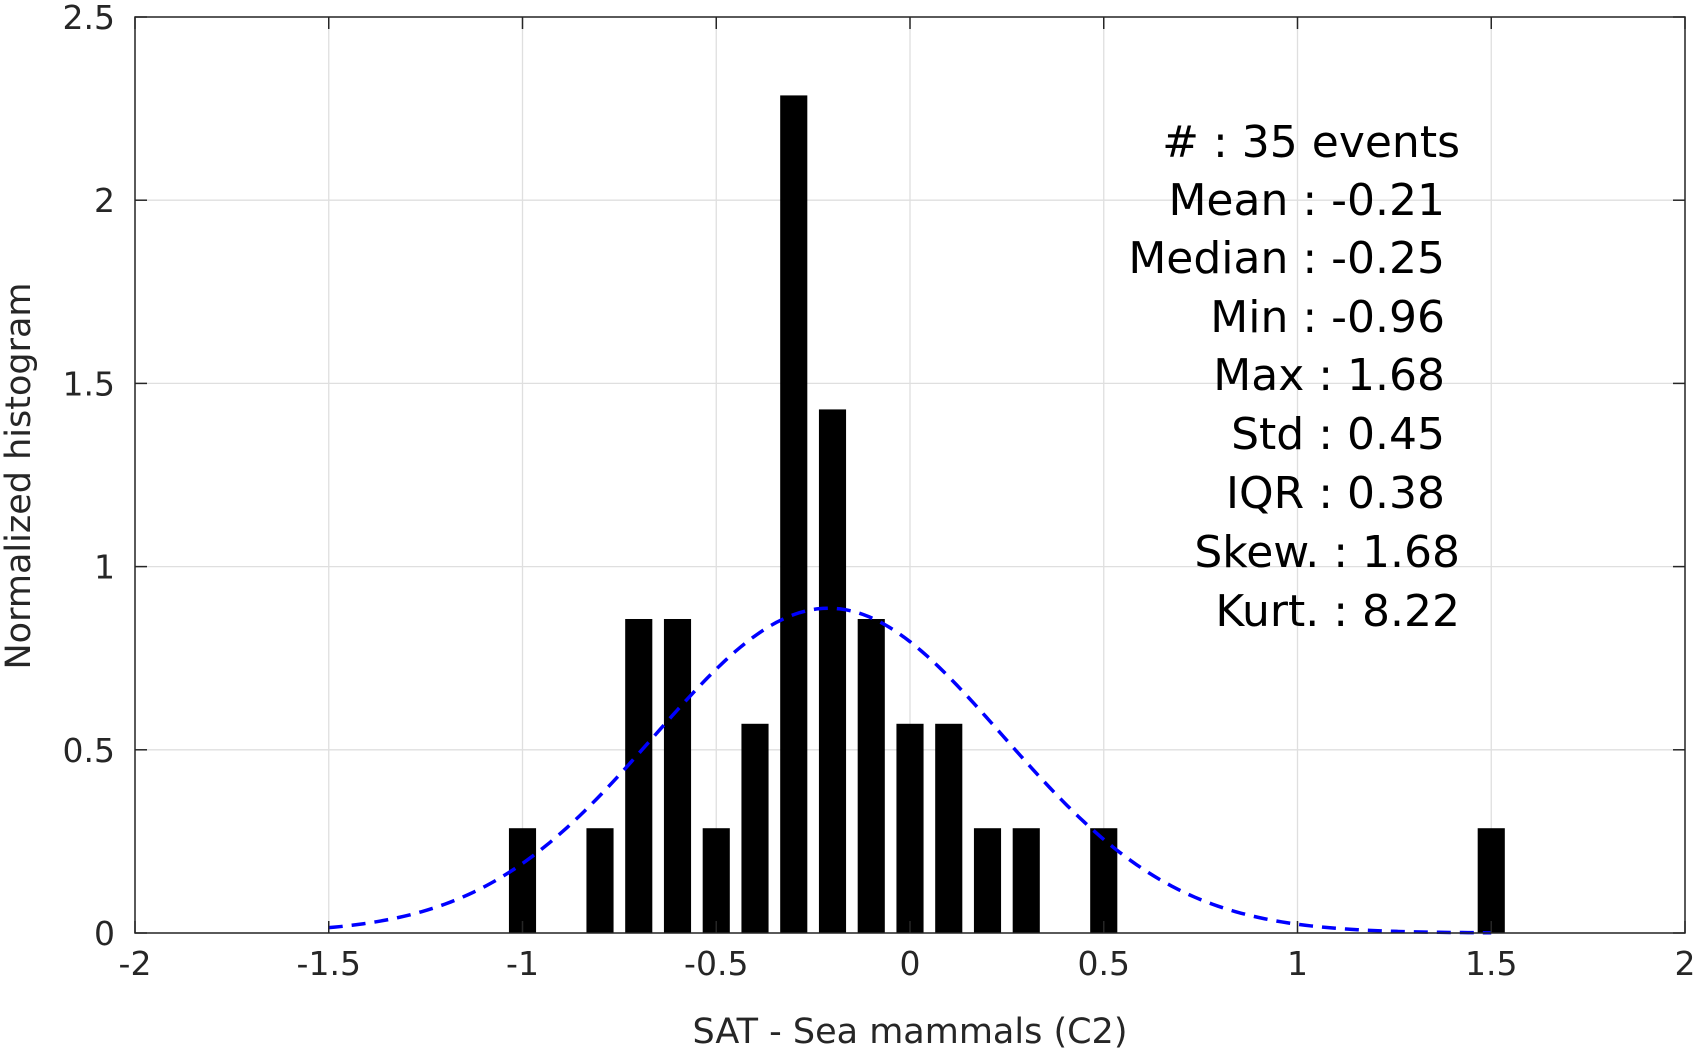 The image size is (1703, 1053). I want to click on stats-median: Median : -0.25, so click(1286, 258).